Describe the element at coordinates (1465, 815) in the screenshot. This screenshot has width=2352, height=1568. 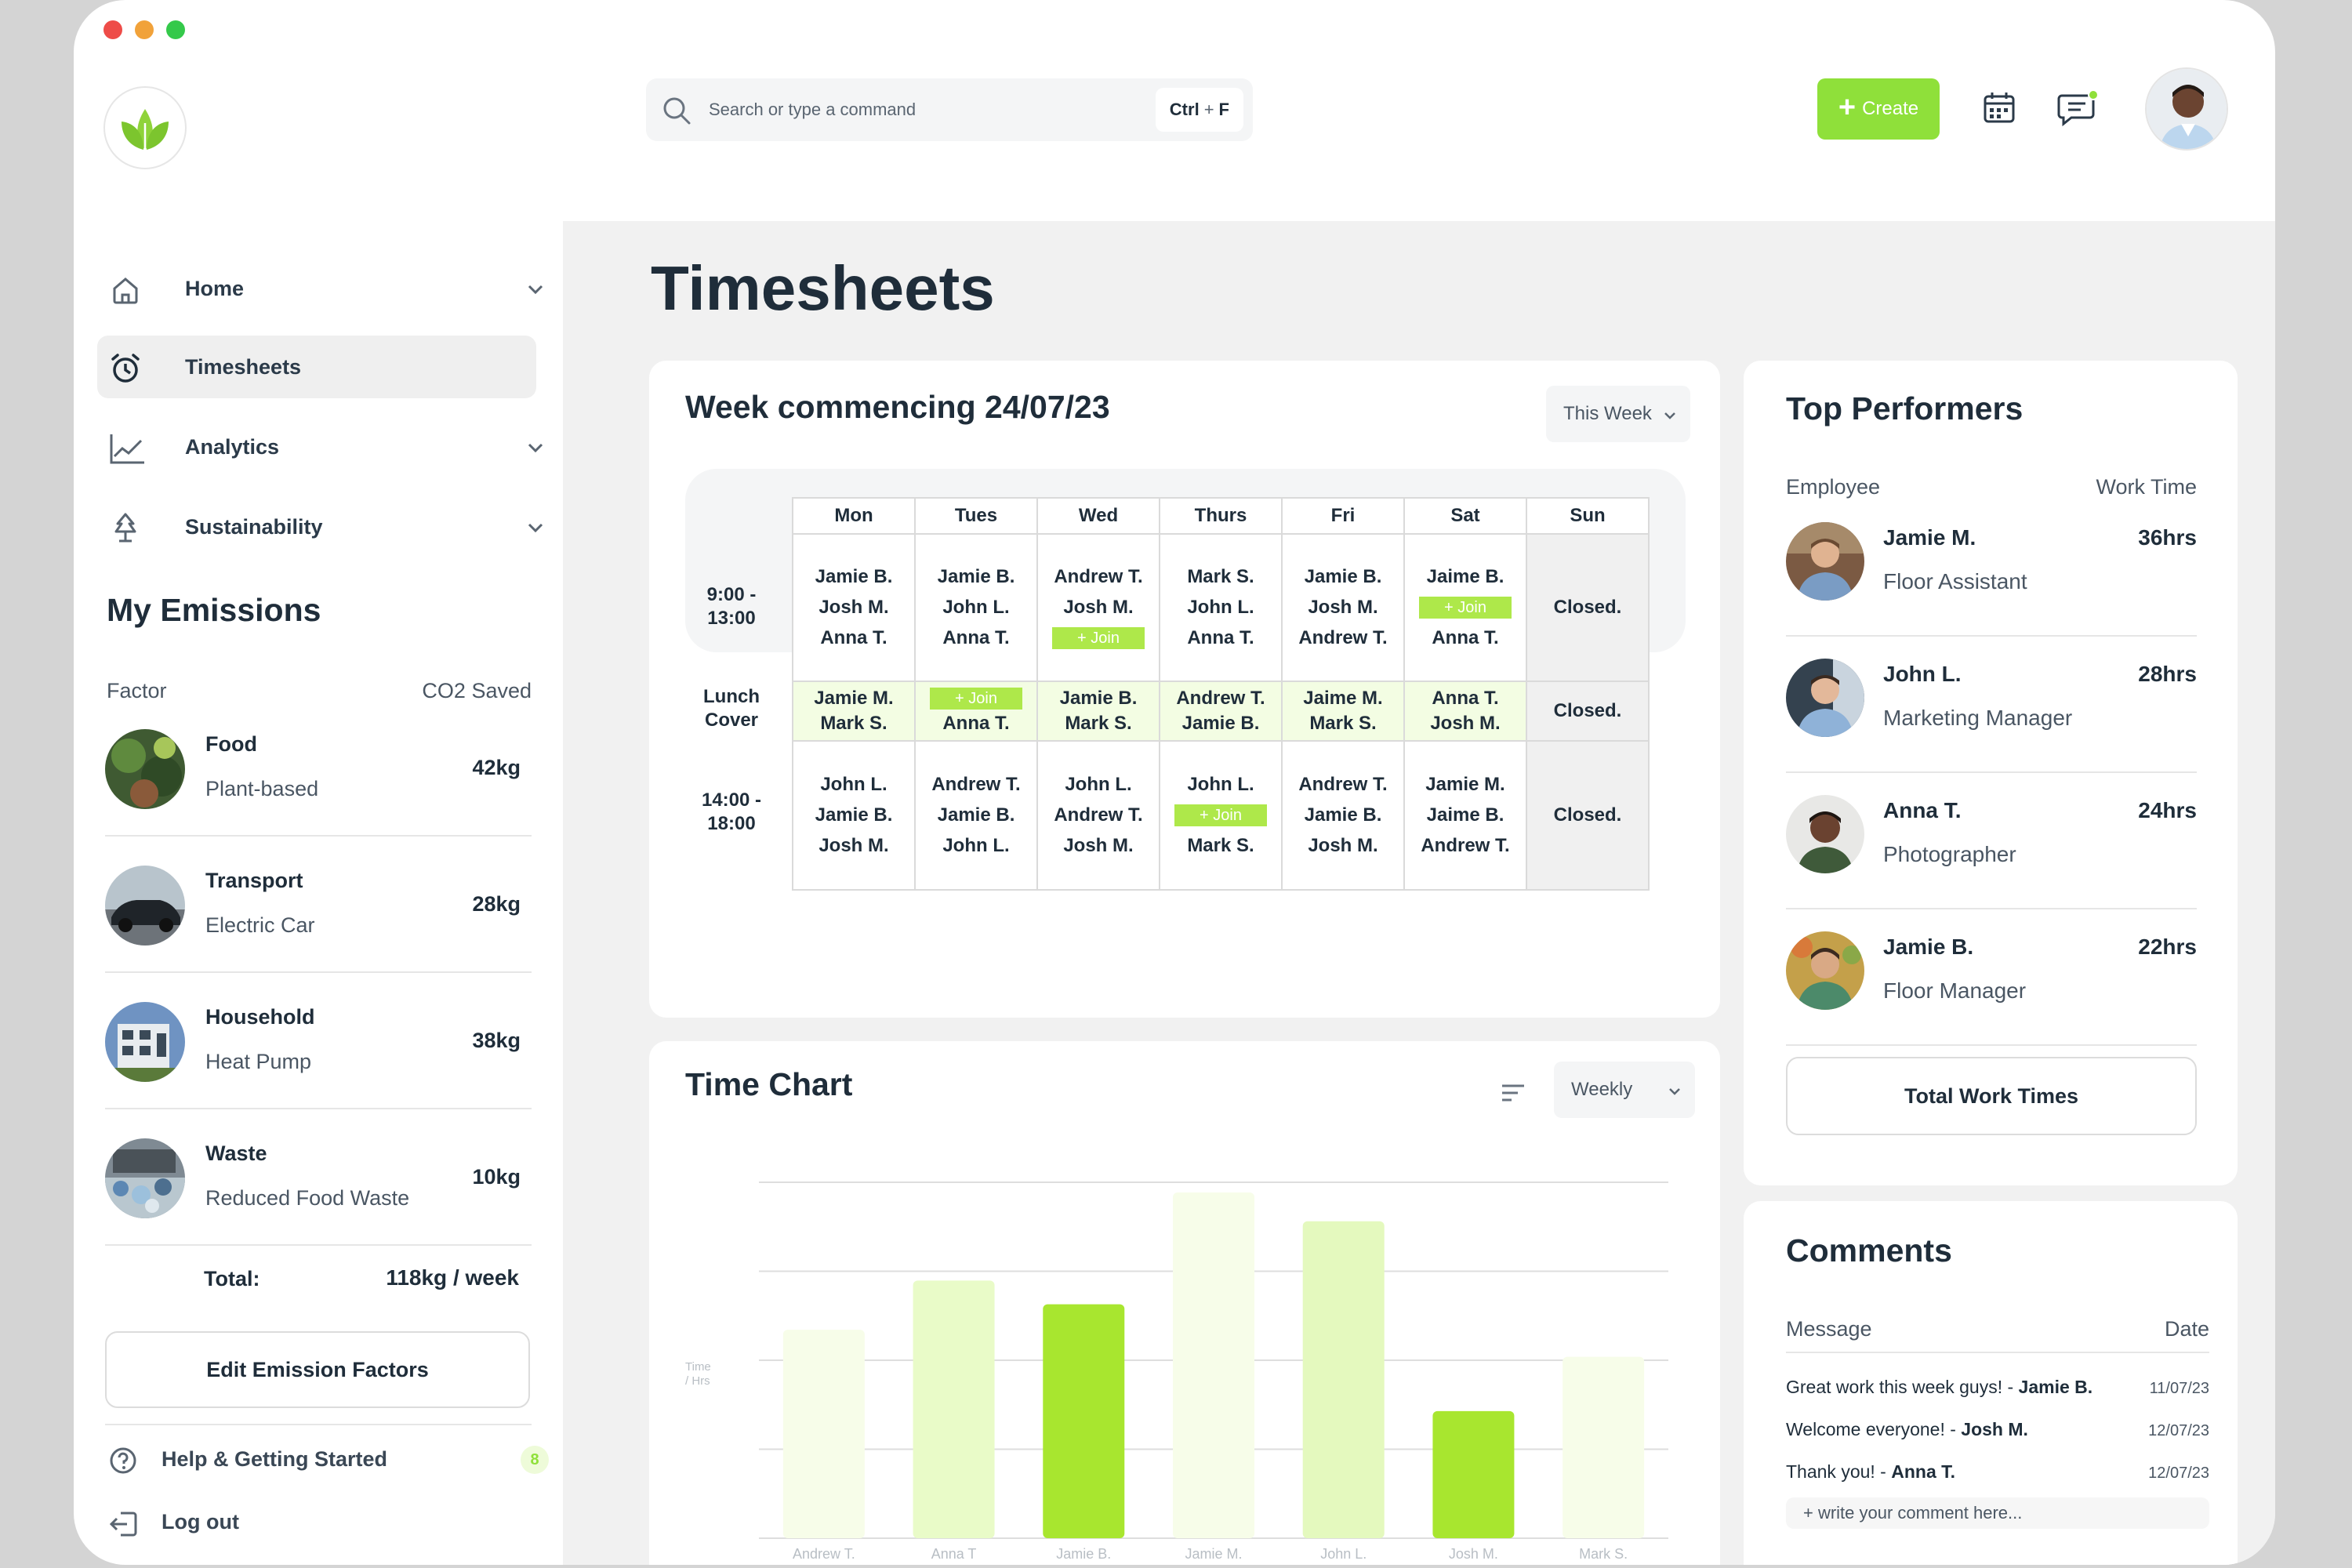
I see `staff-name: Jaime B.` at that location.